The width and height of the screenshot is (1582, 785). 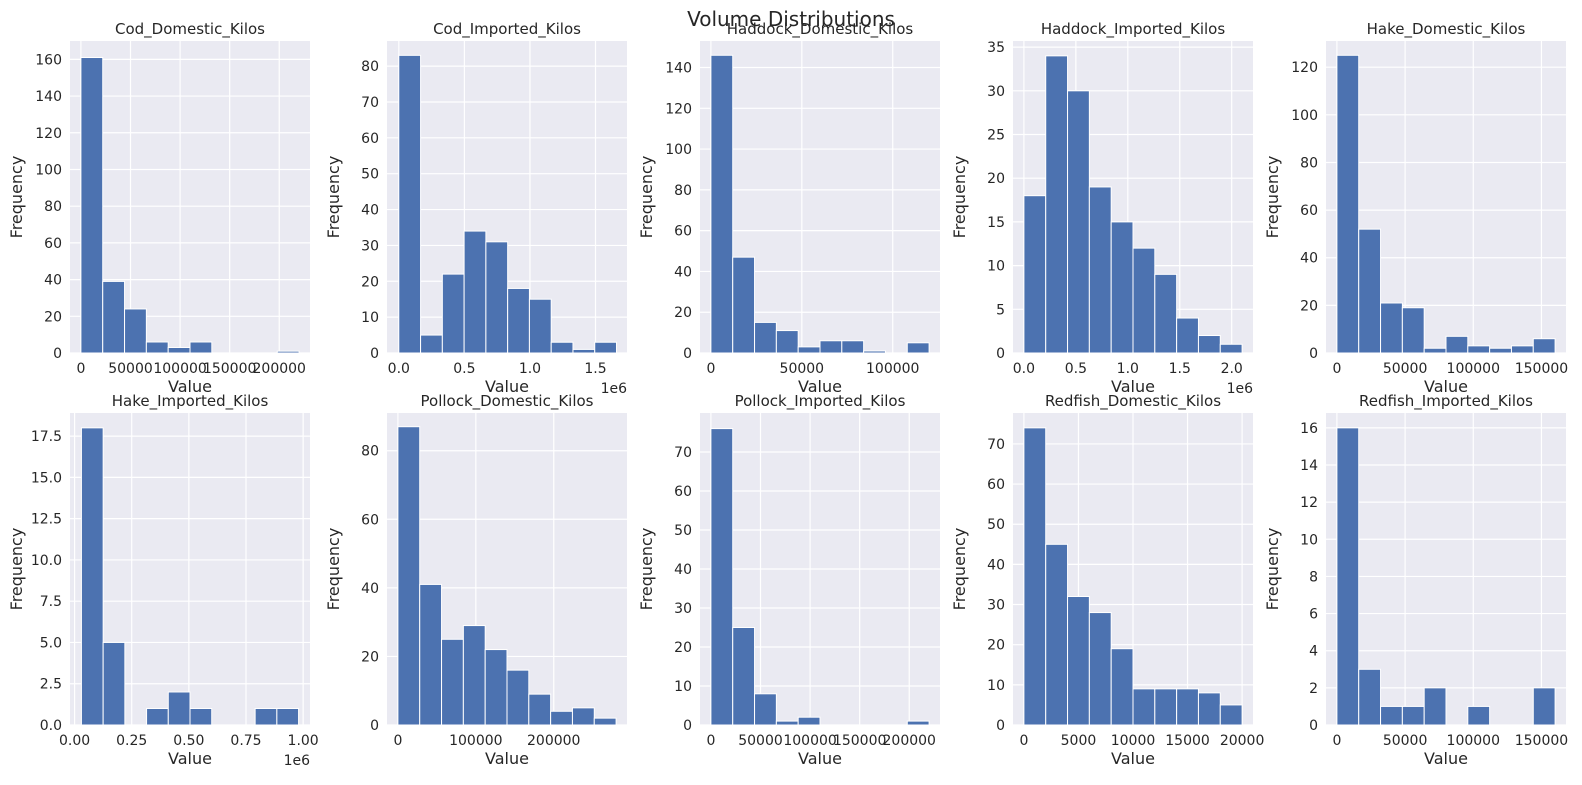 What do you see at coordinates (1313, 577) in the screenshot?
I see `y-tick-label: 8` at bounding box center [1313, 577].